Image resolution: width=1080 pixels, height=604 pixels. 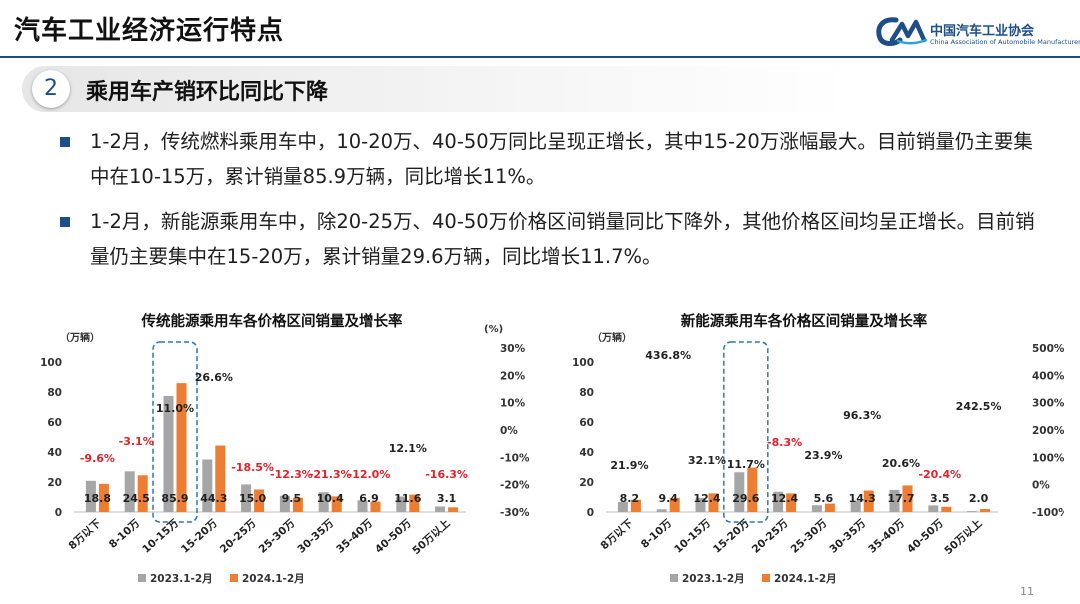 What do you see at coordinates (979, 498) in the screenshot?
I see `value-label: 2.0` at bounding box center [979, 498].